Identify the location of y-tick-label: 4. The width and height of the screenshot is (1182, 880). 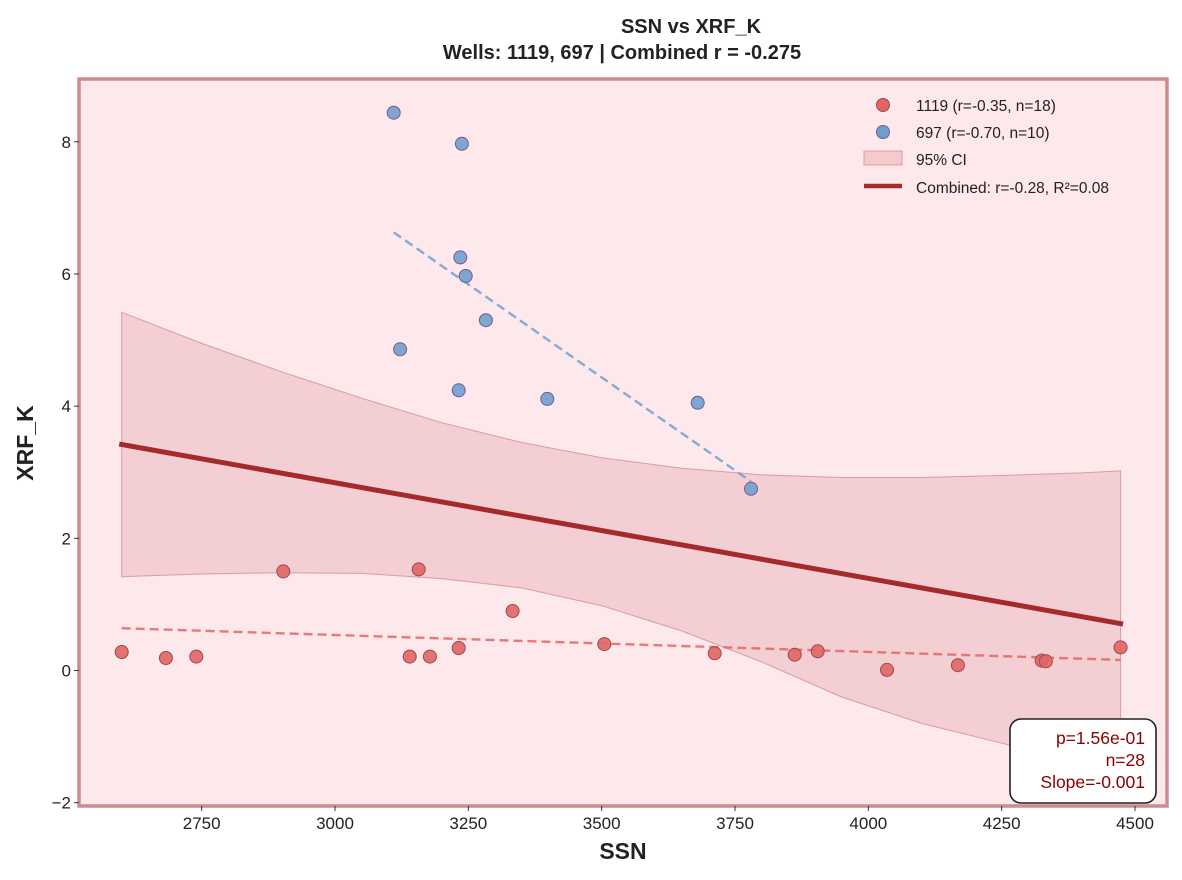
(66, 406).